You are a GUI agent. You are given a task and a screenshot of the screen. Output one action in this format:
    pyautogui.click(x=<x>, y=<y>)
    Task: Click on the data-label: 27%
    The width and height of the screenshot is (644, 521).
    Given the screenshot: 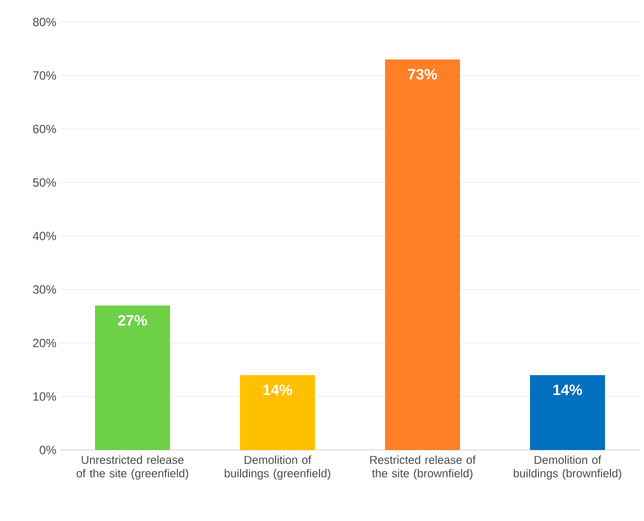 What is the action you would take?
    pyautogui.click(x=133, y=320)
    